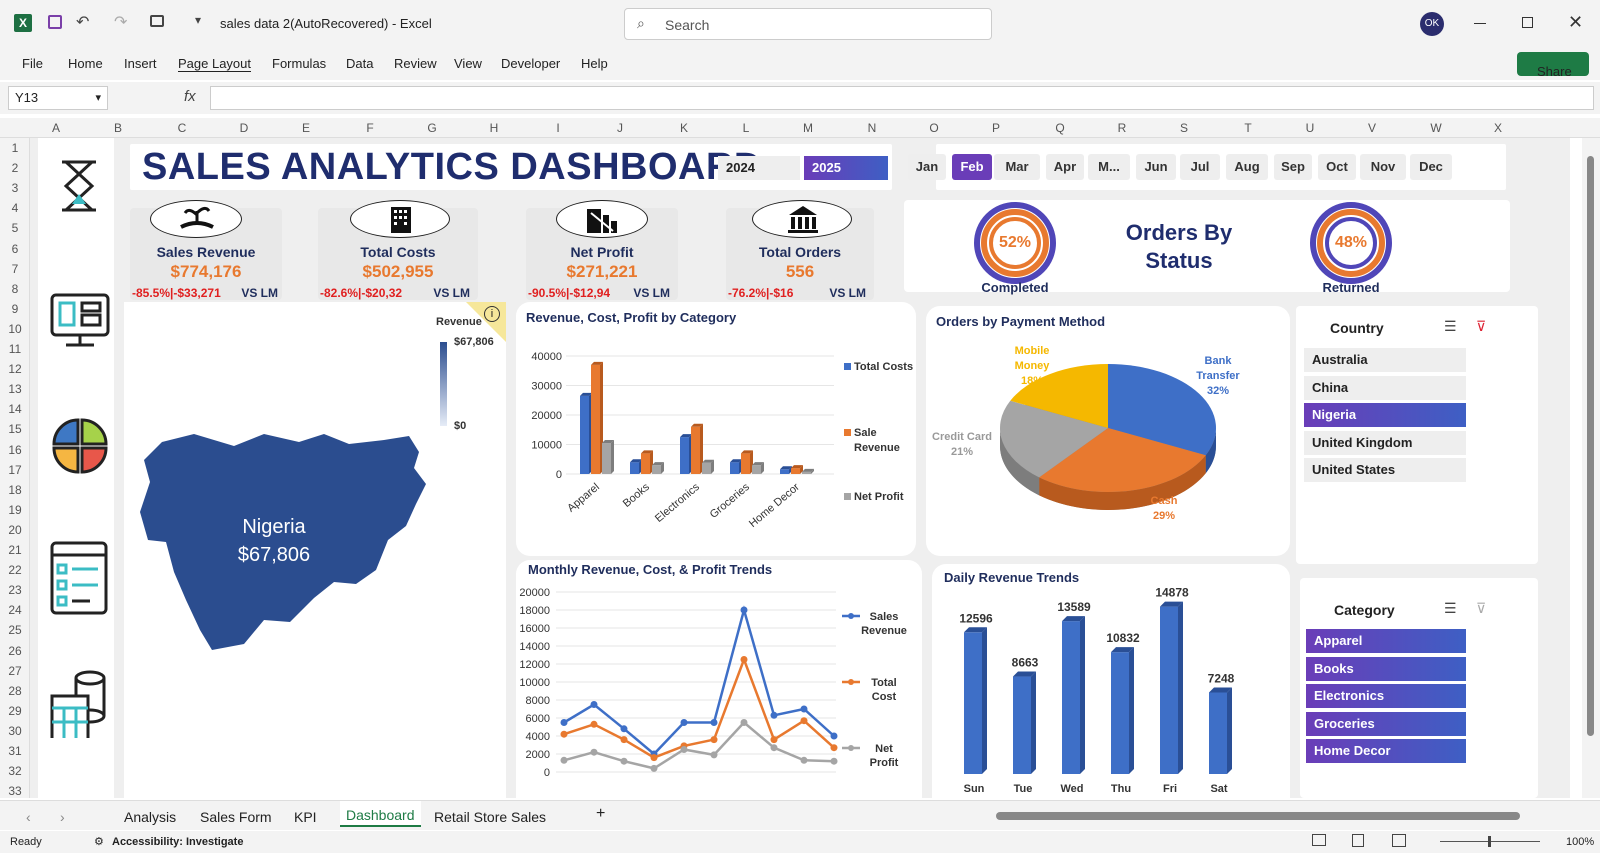 This screenshot has width=1600, height=853. I want to click on tab-analysis: Analysis, so click(150, 817).